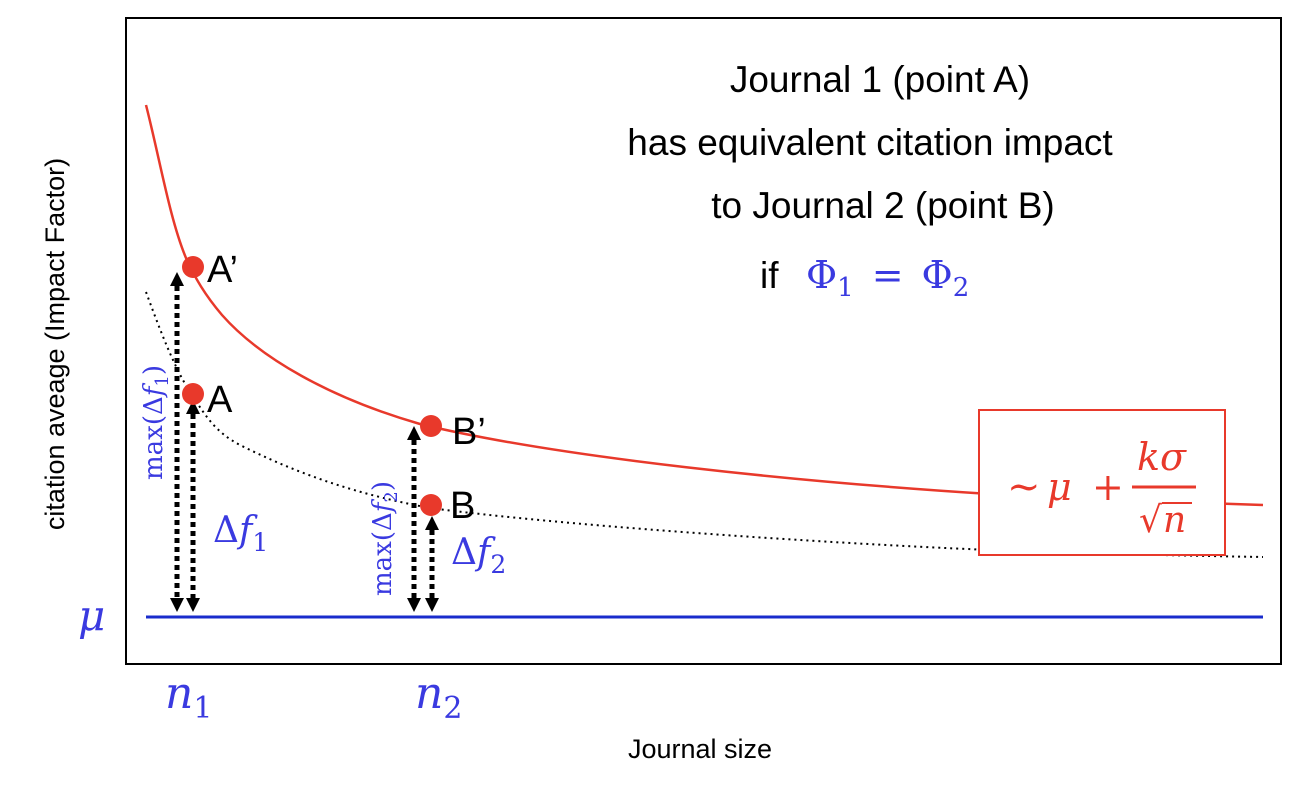  What do you see at coordinates (156, 422) in the screenshot?
I see `label-max-df1: max(Δf1)` at bounding box center [156, 422].